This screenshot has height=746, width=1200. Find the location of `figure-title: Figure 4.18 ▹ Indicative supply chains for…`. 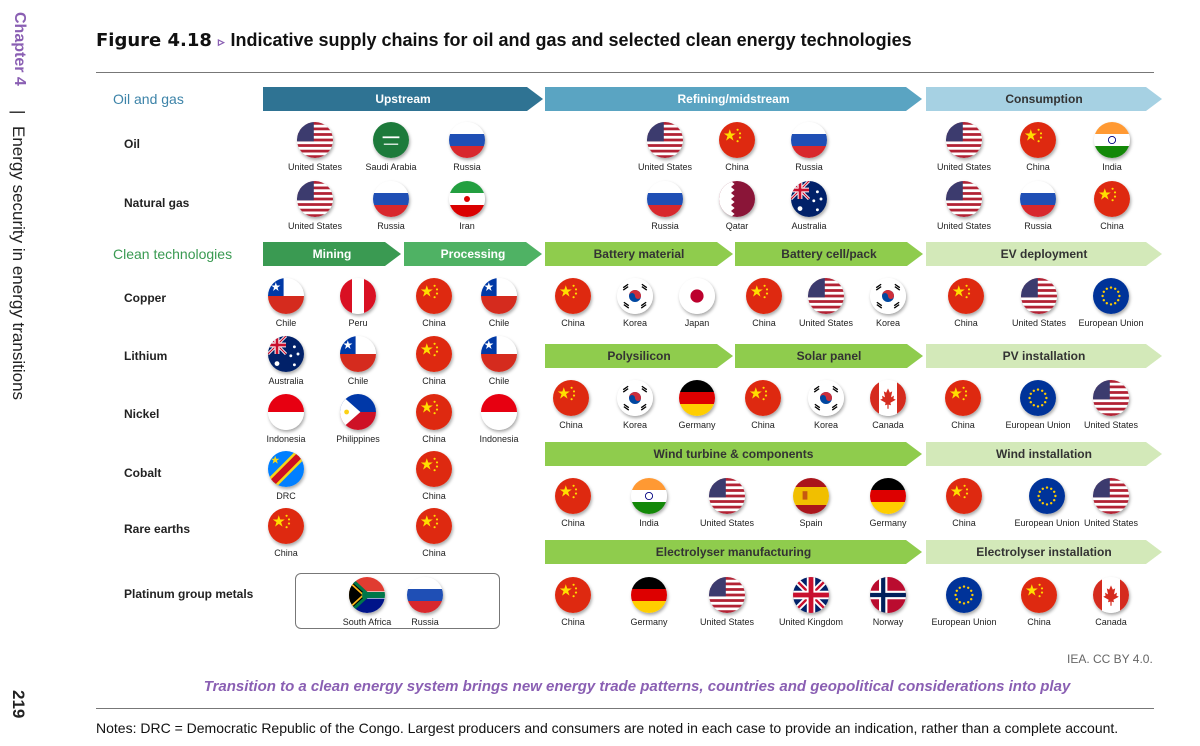

figure-title: Figure 4.18 ▹ Indicative supply chains for… is located at coordinates (504, 40).